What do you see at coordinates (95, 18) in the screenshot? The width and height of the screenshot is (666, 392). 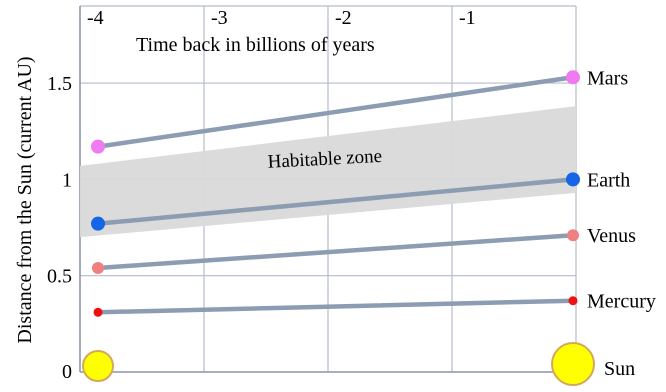 I see `x-tick-label: -4` at bounding box center [95, 18].